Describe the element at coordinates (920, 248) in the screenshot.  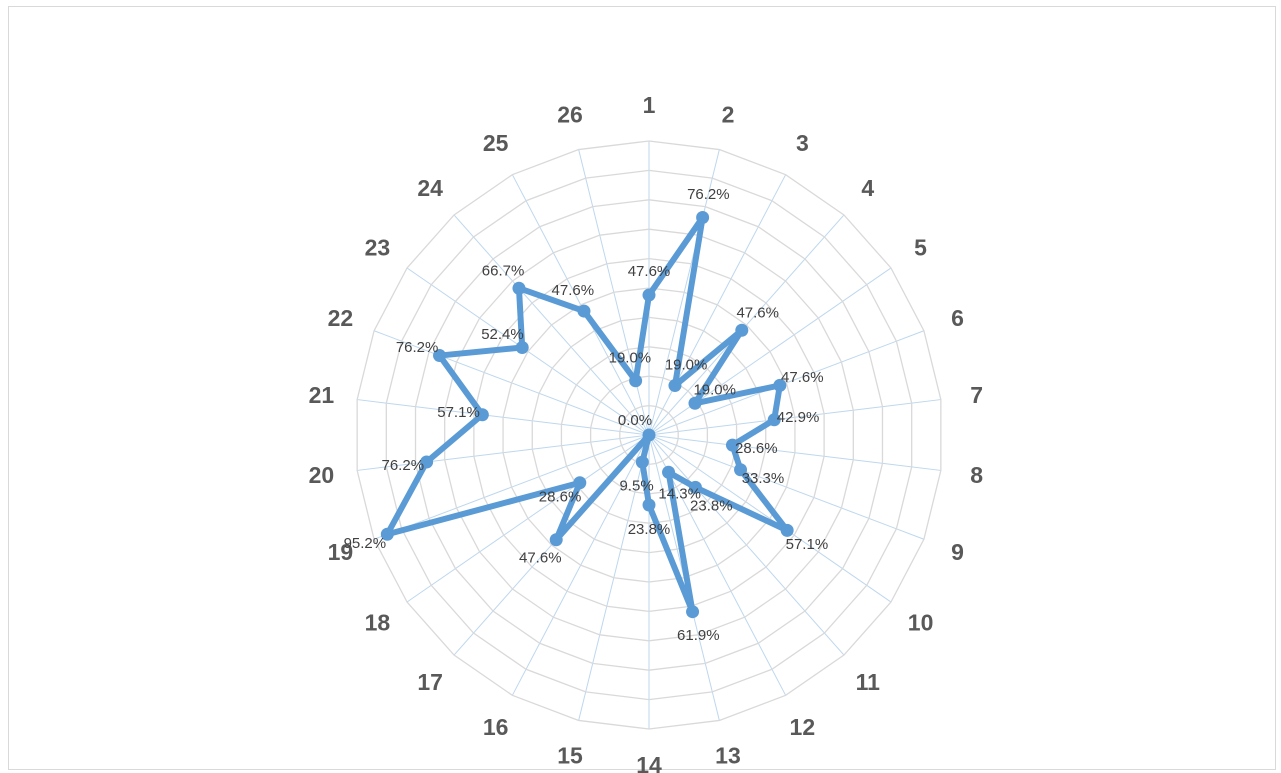
I see `category-label: 5` at that location.